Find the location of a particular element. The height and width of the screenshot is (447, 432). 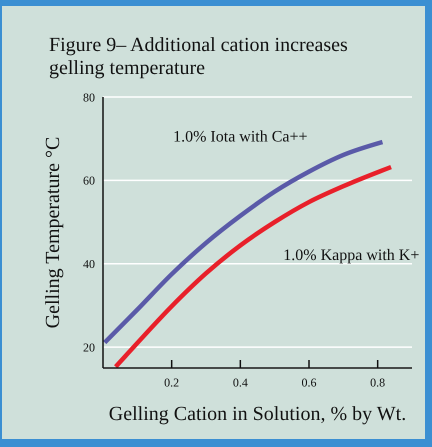

x-axis-title: Gelling Cation in Solution, % by Wt. is located at coordinates (257, 414).